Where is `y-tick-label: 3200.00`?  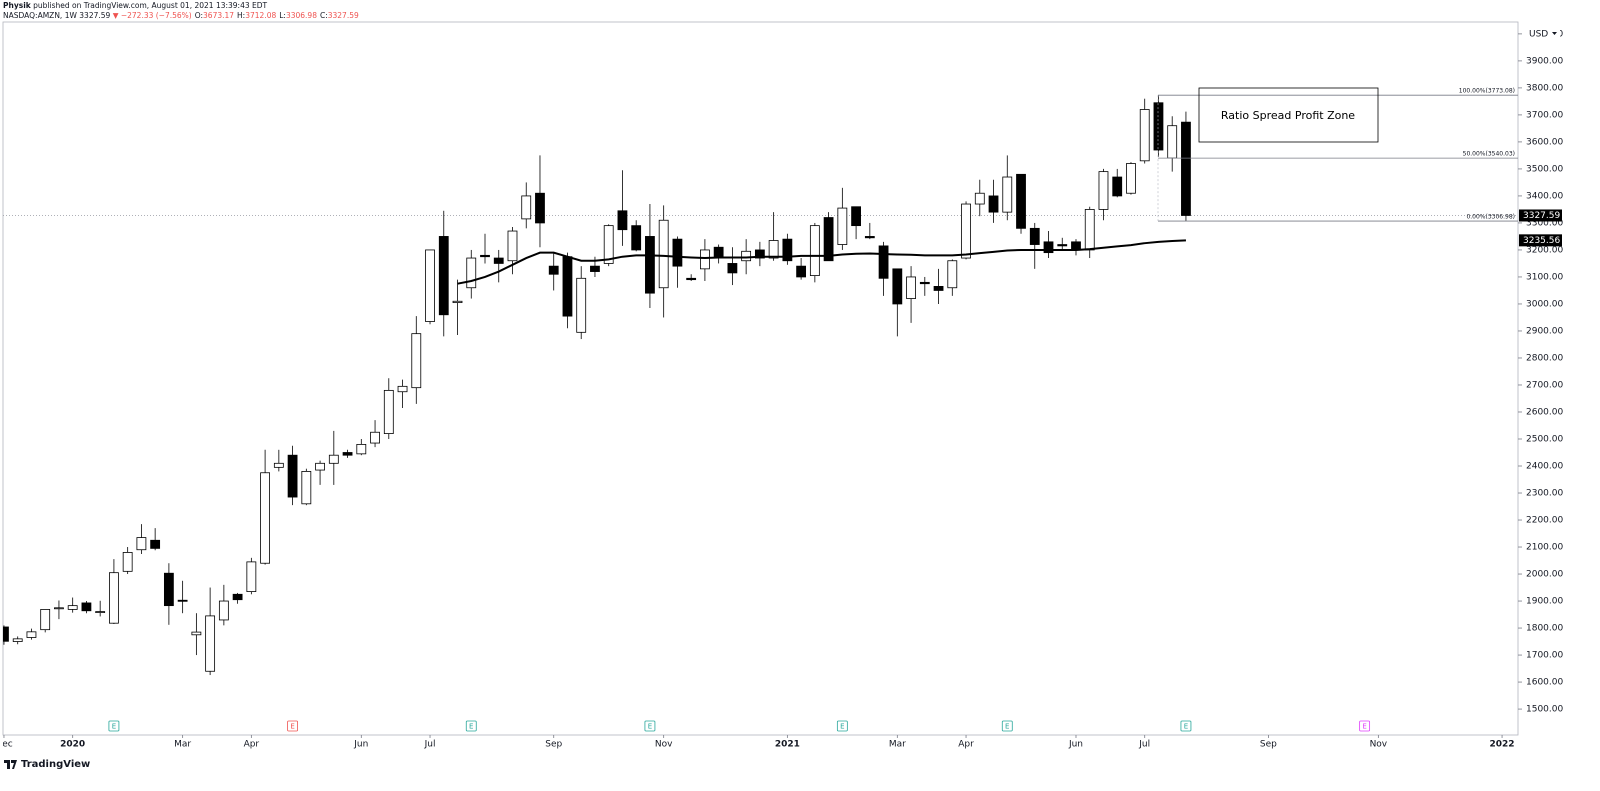 y-tick-label: 3200.00 is located at coordinates (1544, 250).